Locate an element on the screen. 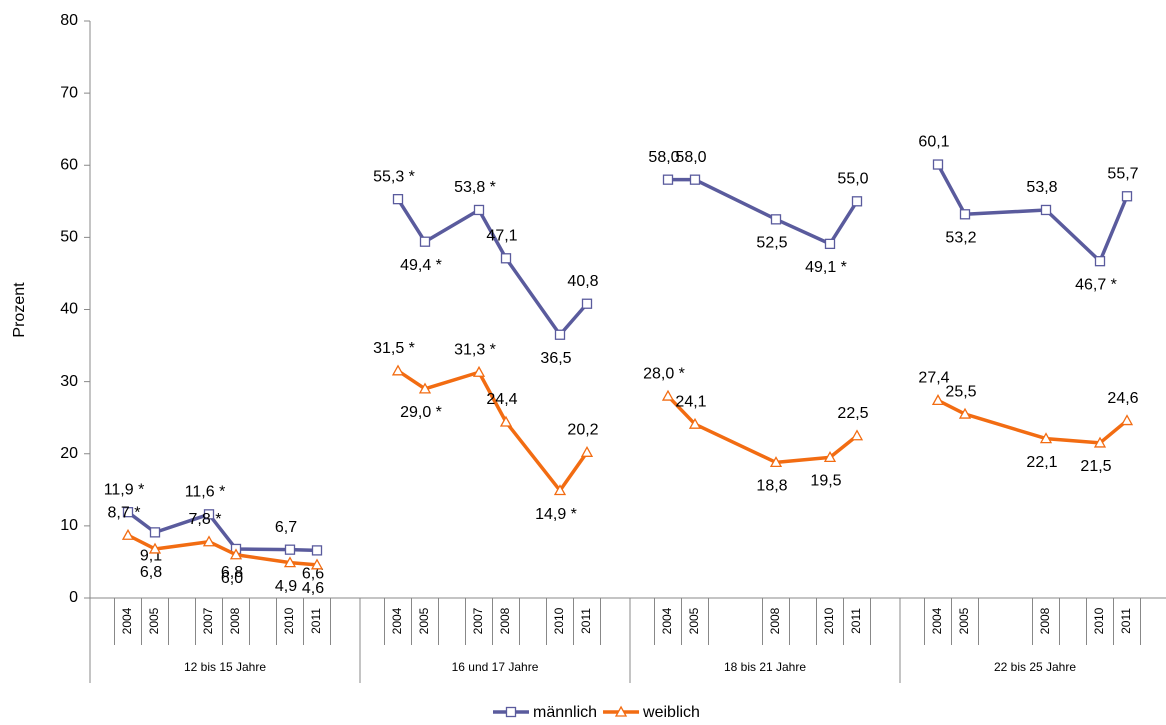 The height and width of the screenshot is (725, 1166). data-label: 19,5 is located at coordinates (825, 481).